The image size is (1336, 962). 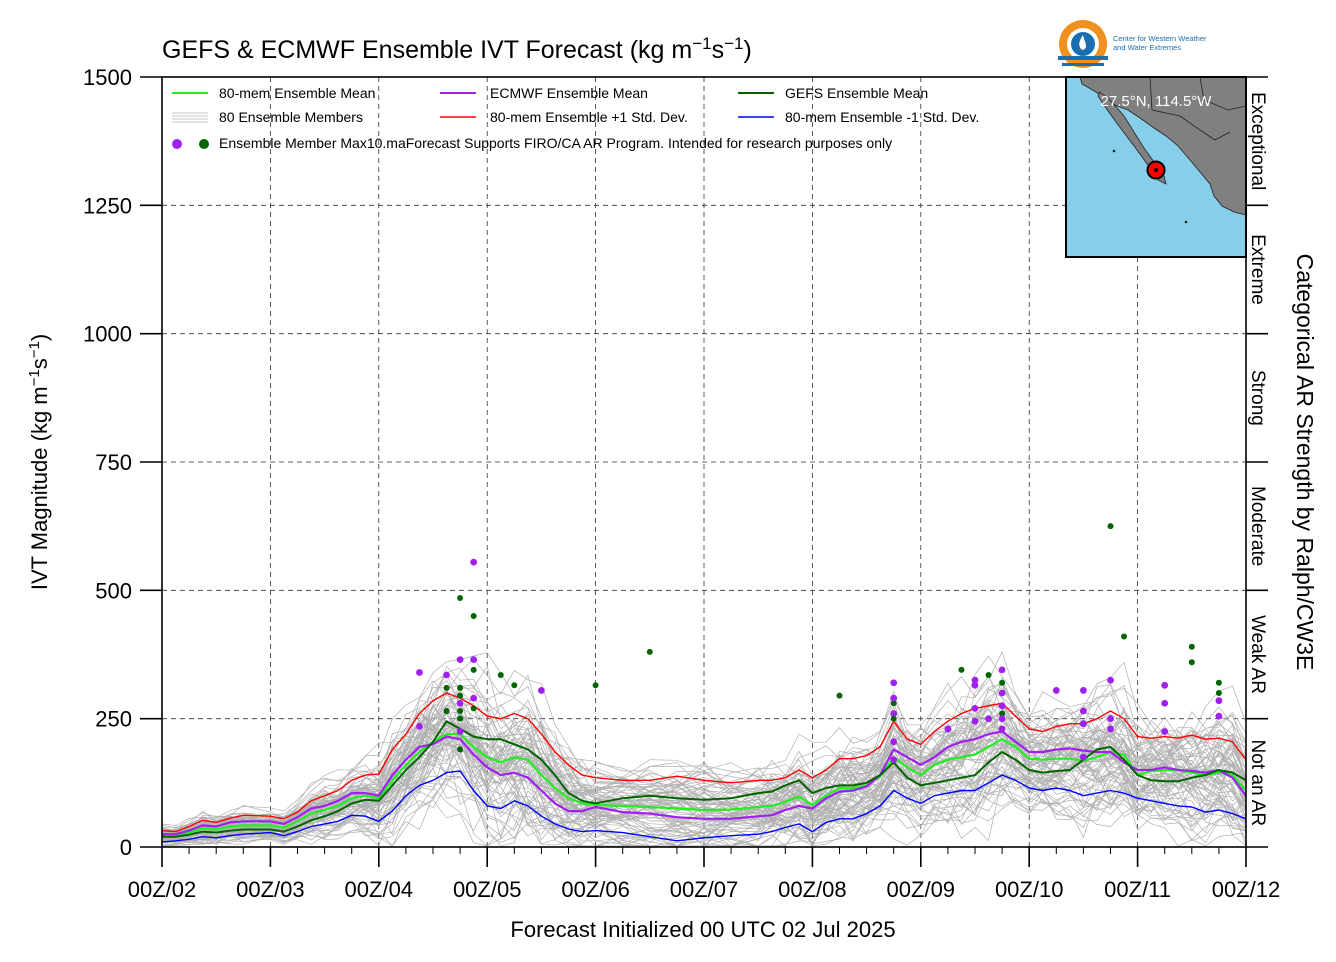 I want to click on x-tick-label: 00Z/12, so click(x=1246, y=889).